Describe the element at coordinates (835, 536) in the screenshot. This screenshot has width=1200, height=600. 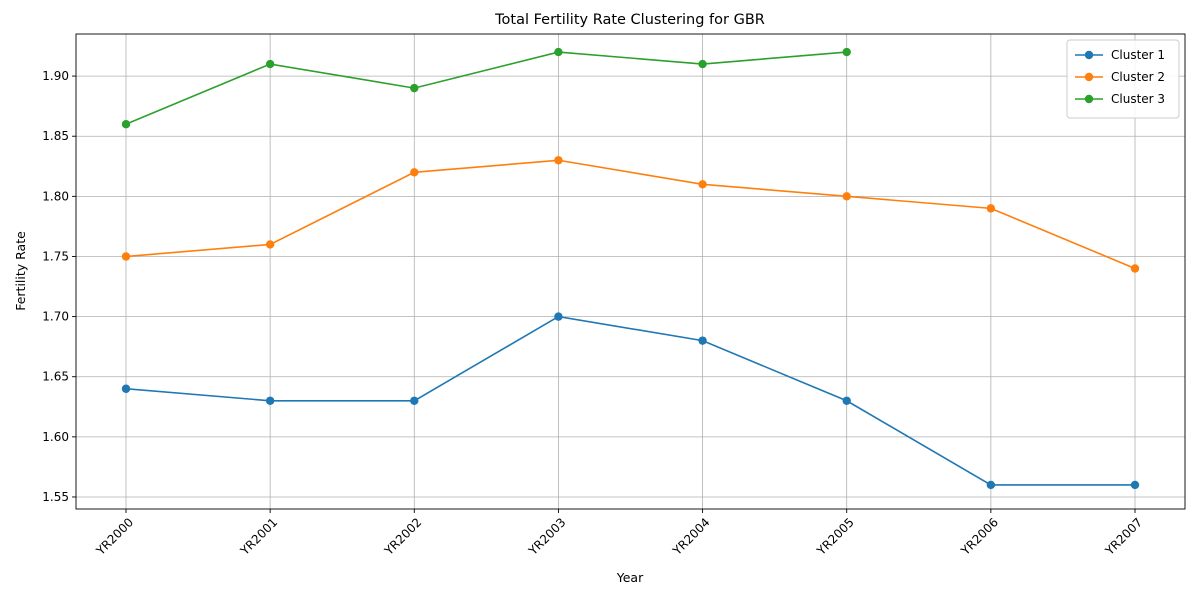
I see `x-tick-label: YR2005` at that location.